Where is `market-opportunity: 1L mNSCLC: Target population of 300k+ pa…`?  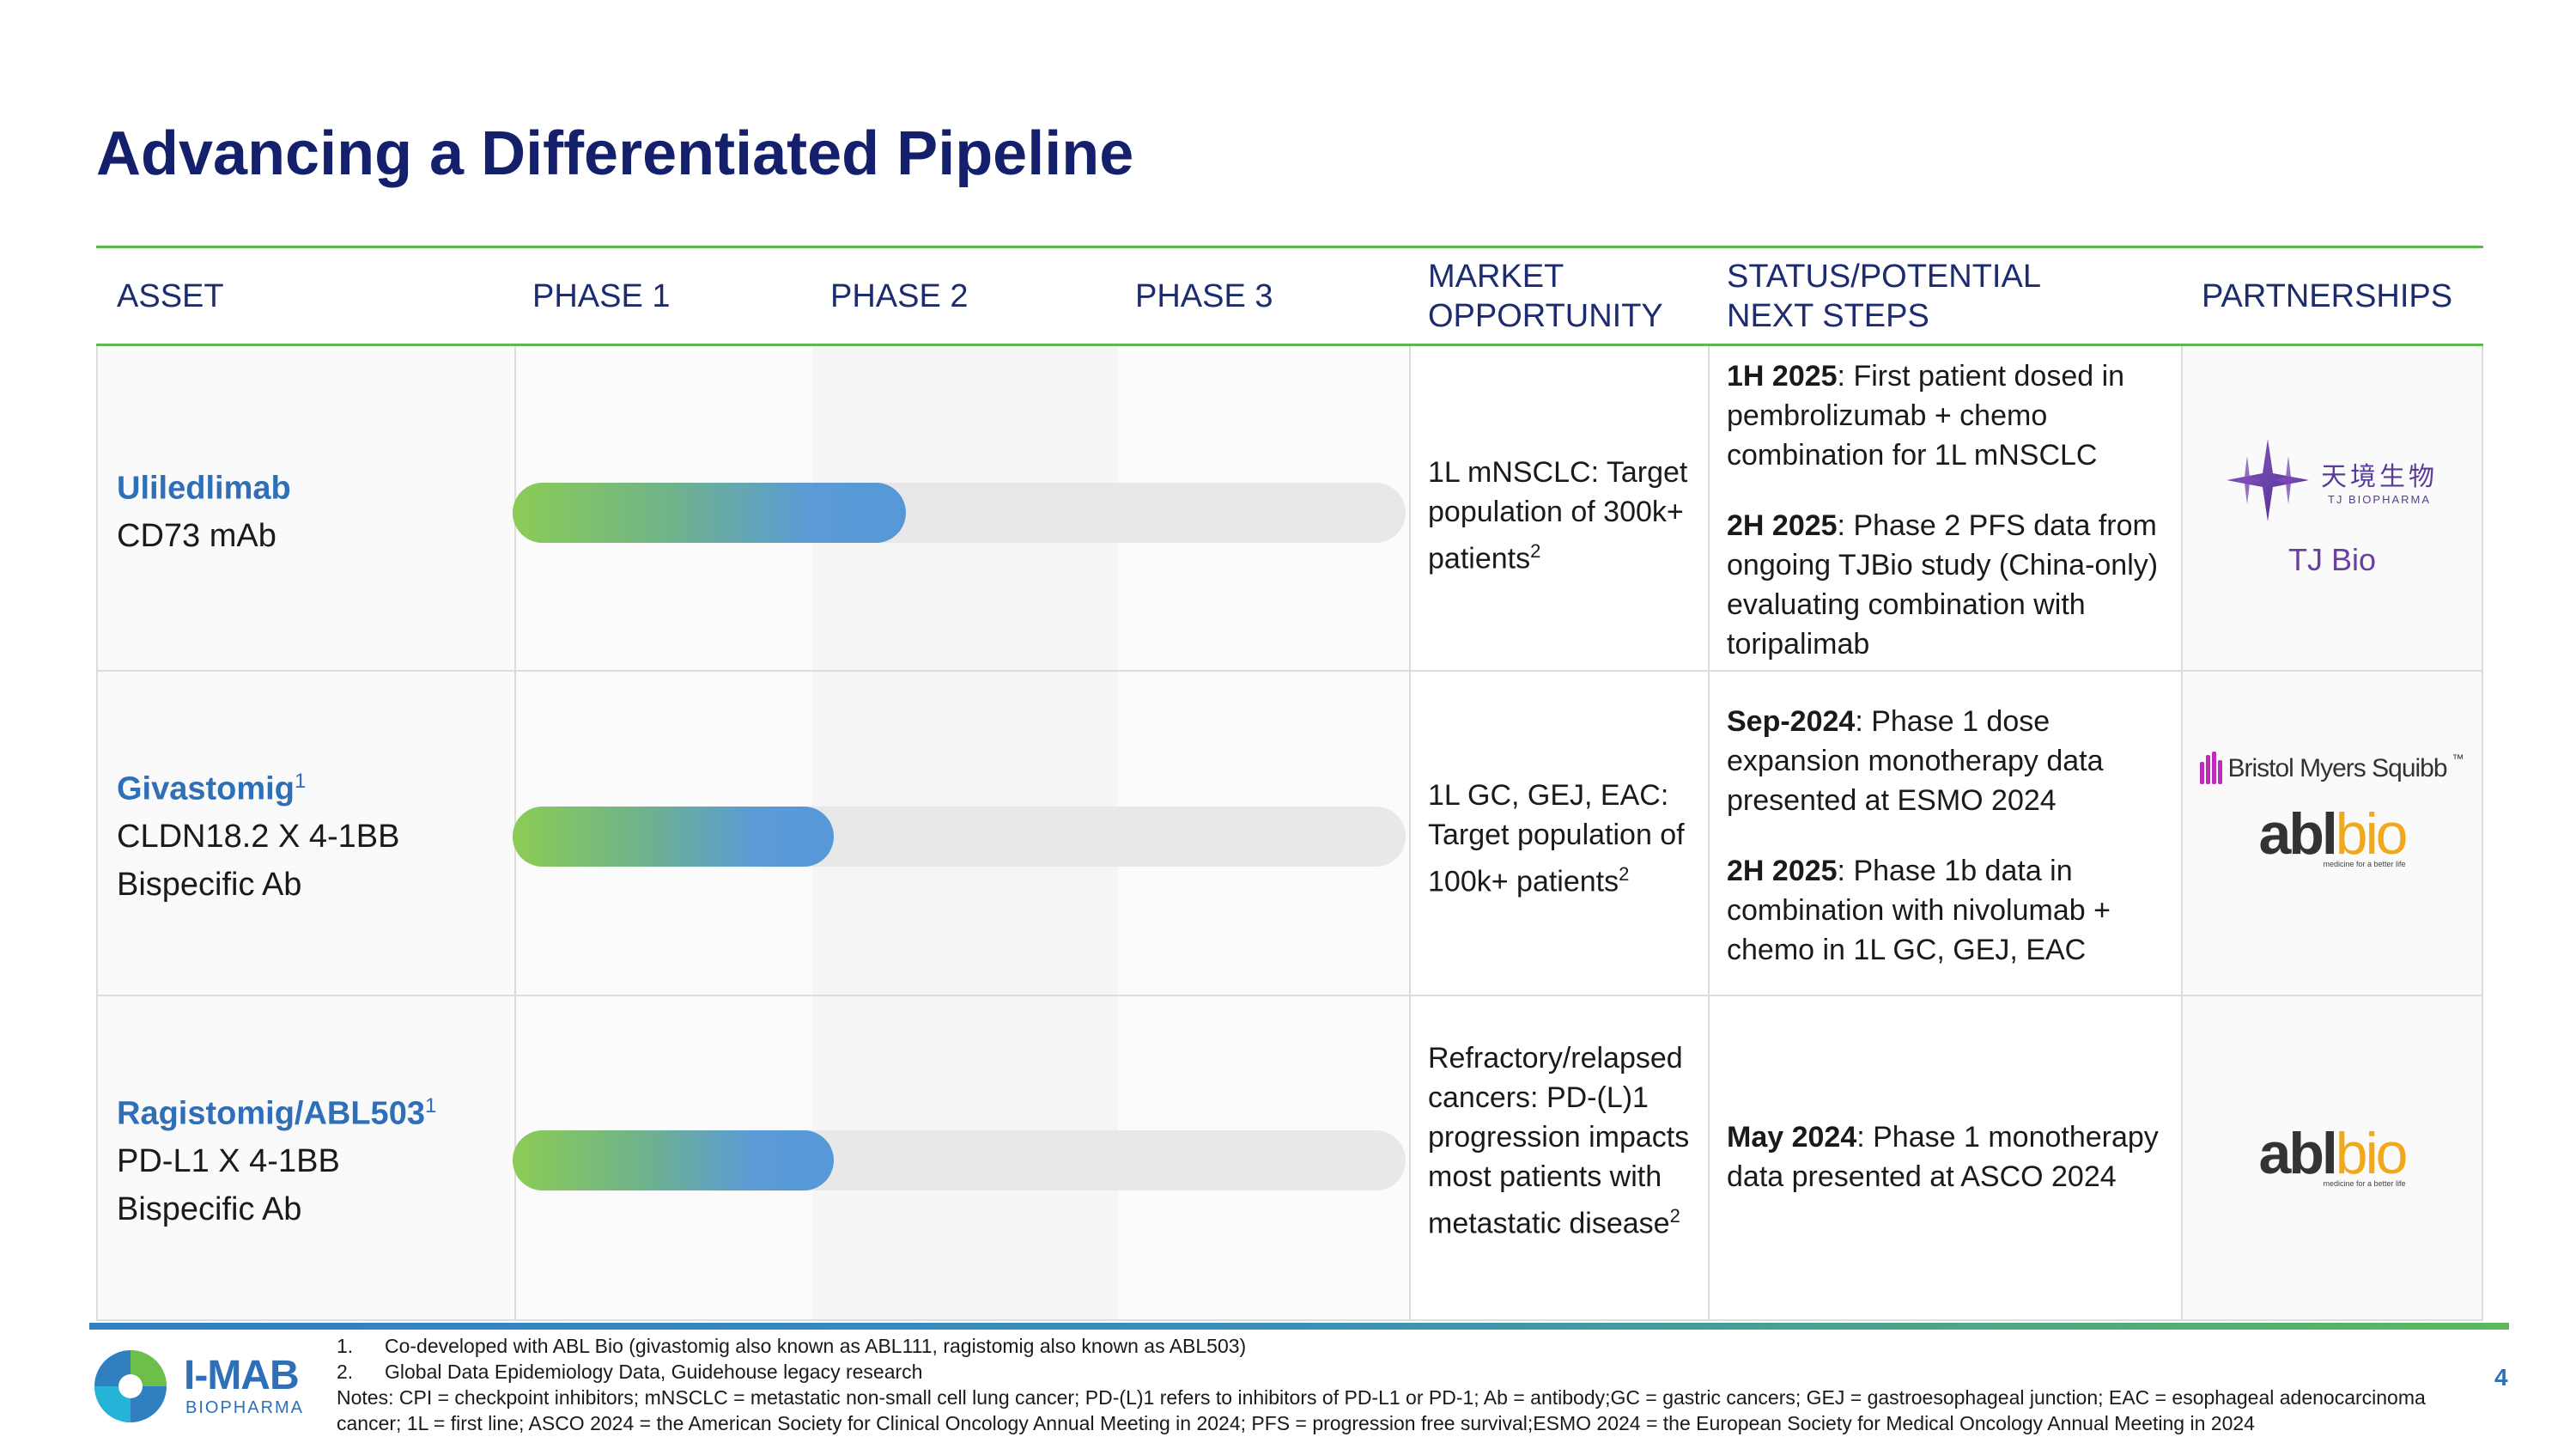 market-opportunity: 1L mNSCLC: Target population of 300k+ pa… is located at coordinates (1558, 515).